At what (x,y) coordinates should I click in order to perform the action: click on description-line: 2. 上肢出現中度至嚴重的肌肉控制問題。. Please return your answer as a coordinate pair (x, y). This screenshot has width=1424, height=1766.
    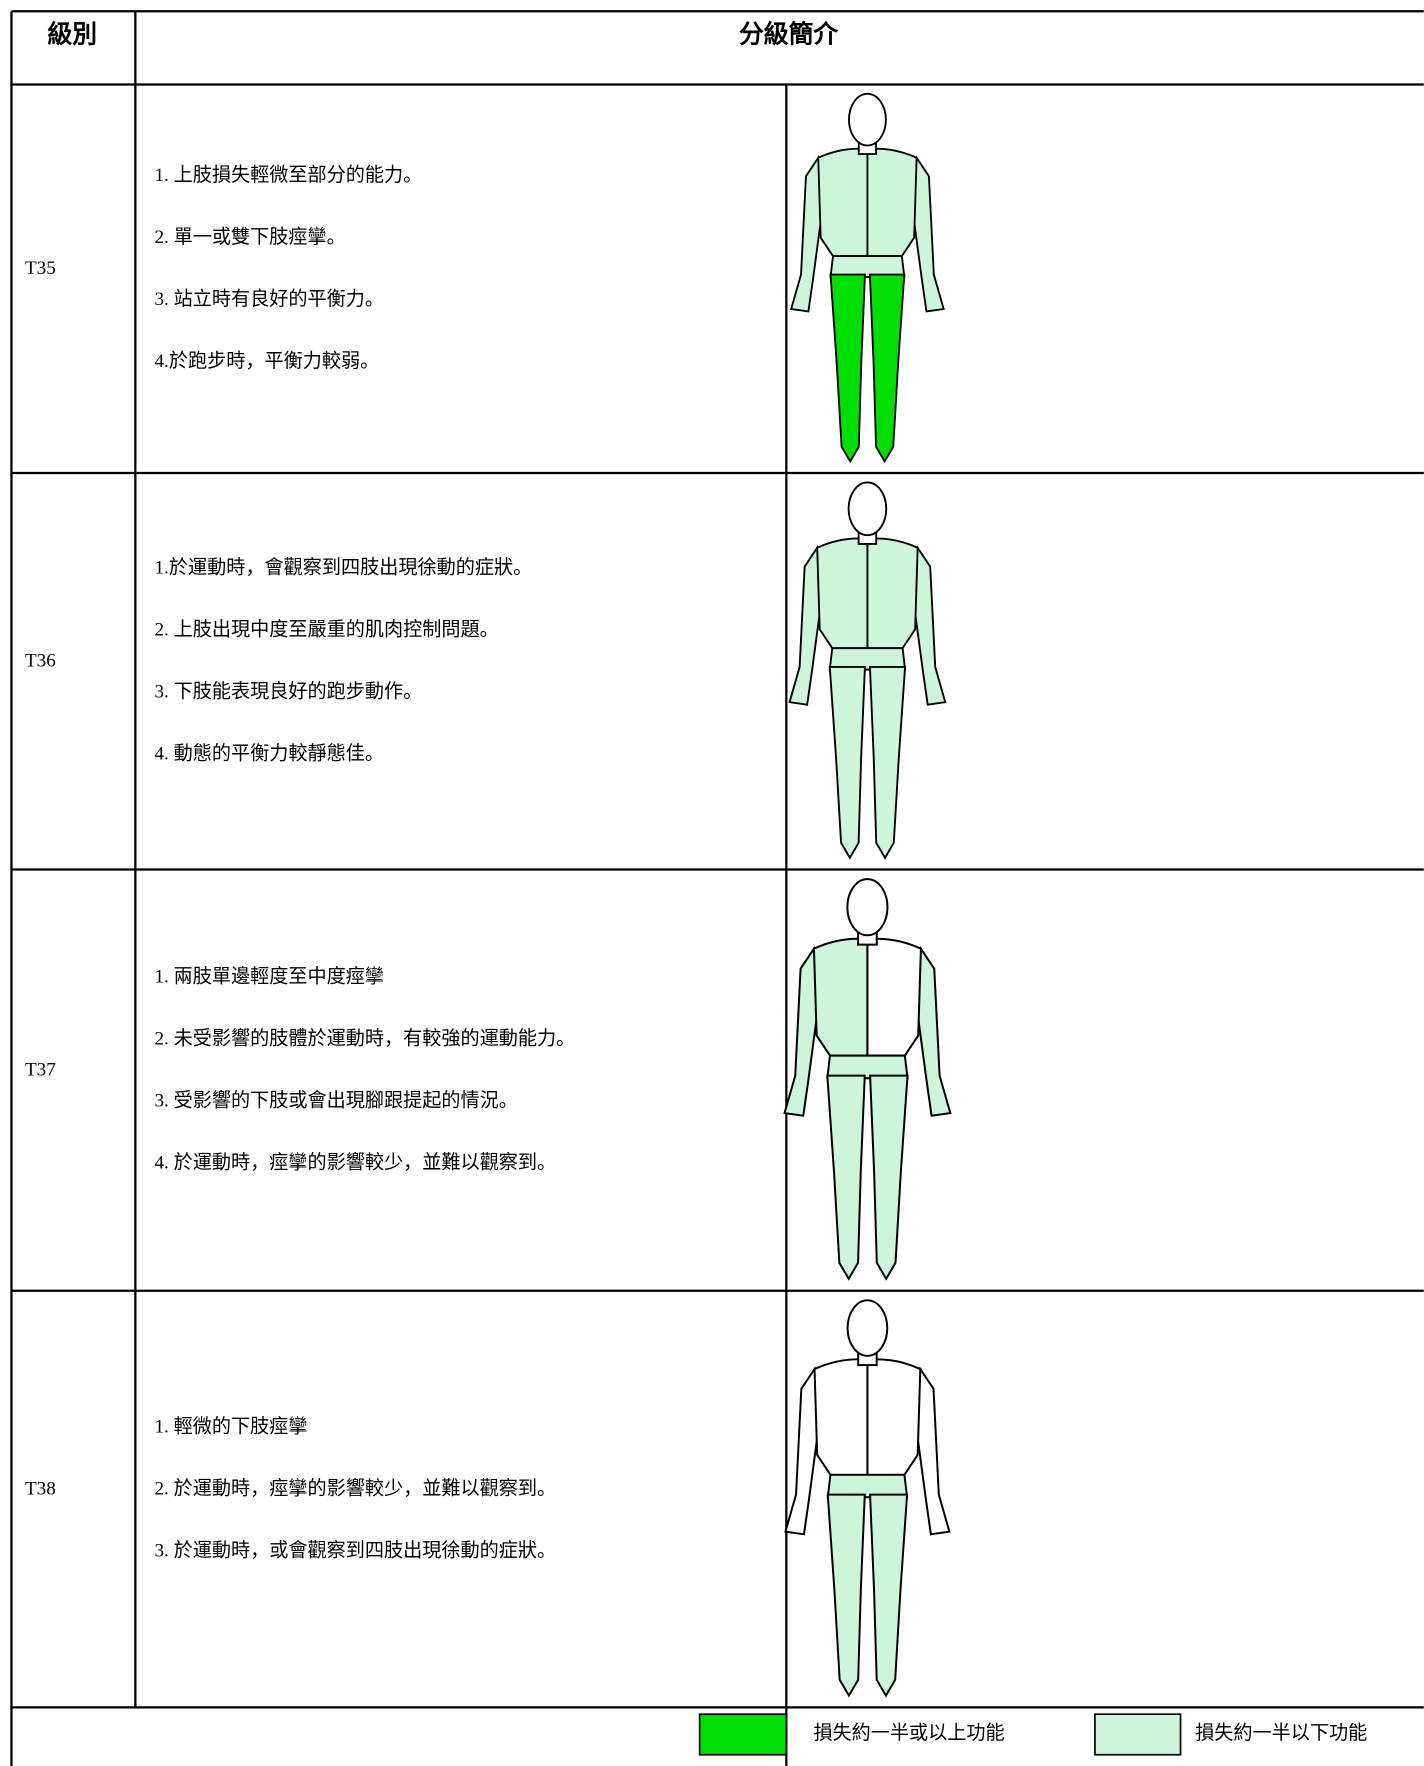
    Looking at the image, I should click on (326, 630).